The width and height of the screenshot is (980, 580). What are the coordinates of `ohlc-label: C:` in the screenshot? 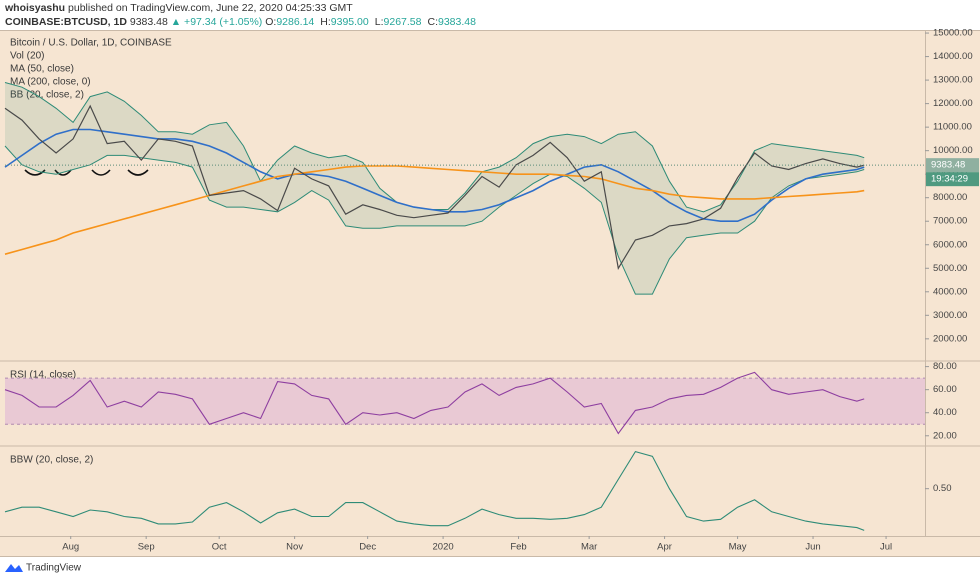 It's located at (432, 22).